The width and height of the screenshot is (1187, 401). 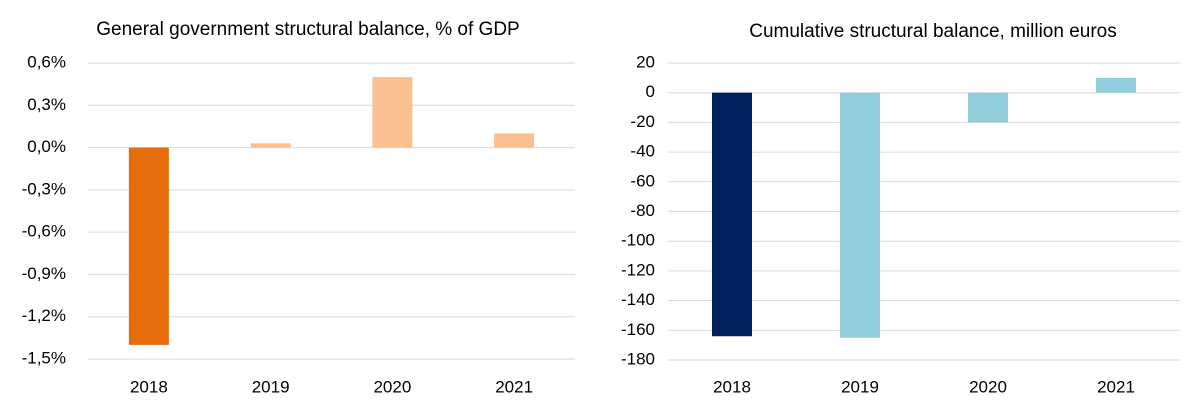 I want to click on y-tick-label: -20, so click(x=642, y=121).